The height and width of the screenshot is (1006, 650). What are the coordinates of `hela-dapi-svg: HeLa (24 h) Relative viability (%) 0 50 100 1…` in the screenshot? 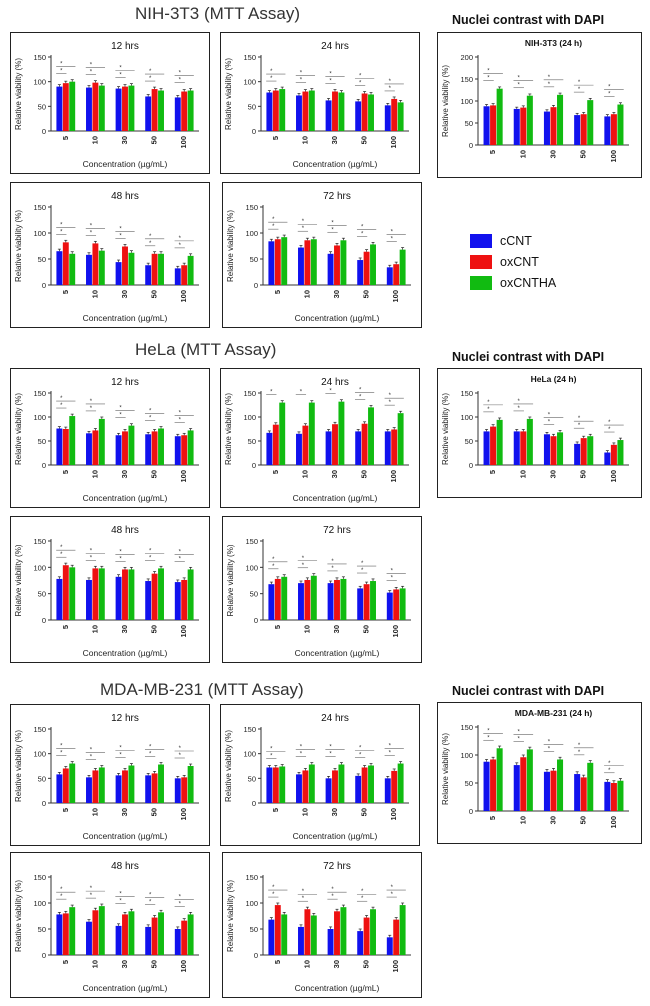 It's located at (535, 428).